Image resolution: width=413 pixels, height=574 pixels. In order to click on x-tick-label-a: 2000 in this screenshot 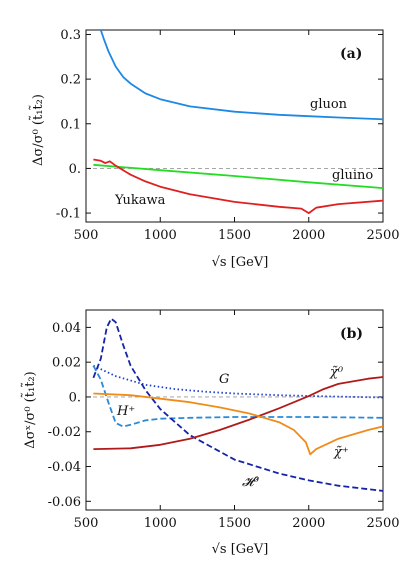, I will do `click(308, 235)`.